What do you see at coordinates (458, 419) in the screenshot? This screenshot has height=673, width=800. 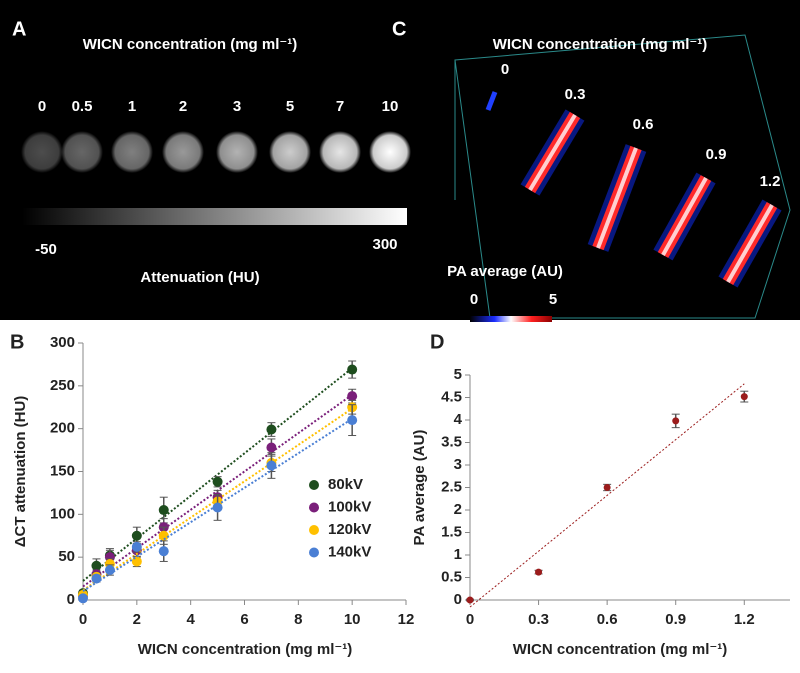 I see `y-tick-label: 4` at bounding box center [458, 419].